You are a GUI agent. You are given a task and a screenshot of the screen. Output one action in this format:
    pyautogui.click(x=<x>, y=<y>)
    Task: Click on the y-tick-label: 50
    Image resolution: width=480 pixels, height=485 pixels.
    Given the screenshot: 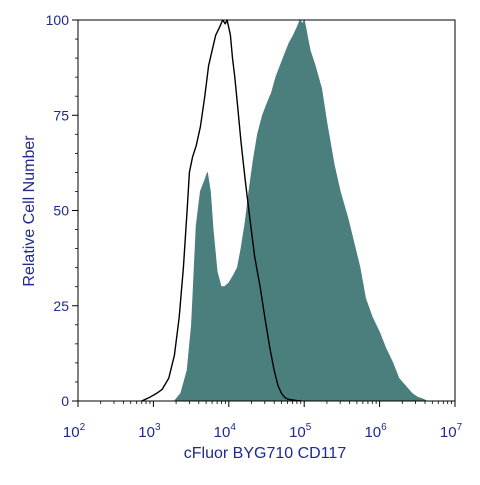 What is the action you would take?
    pyautogui.click(x=61, y=211)
    